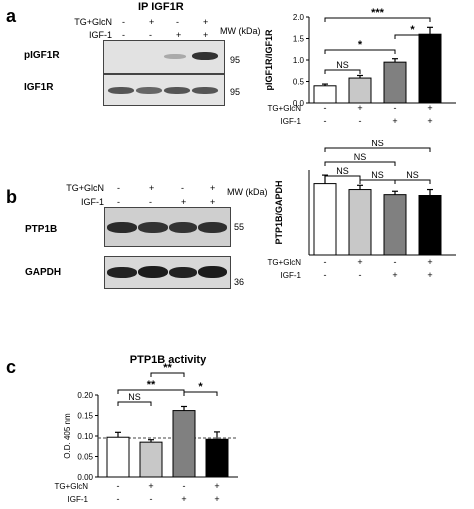 The width and height of the screenshot is (474, 509). Describe the element at coordinates (247, 192) in the screenshot. I see `blot-b-mw-label: MW (kDa)` at that location.